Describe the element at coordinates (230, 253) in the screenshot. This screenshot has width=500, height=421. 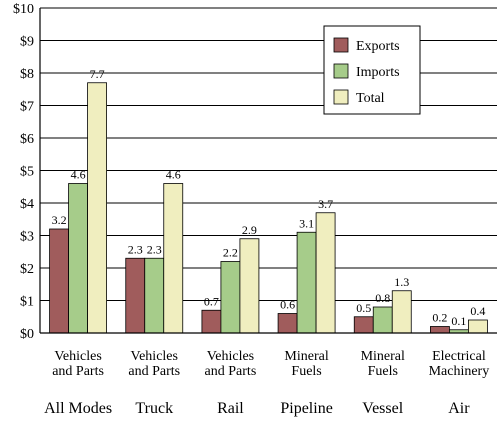
I see `data-label: 2.2` at that location.